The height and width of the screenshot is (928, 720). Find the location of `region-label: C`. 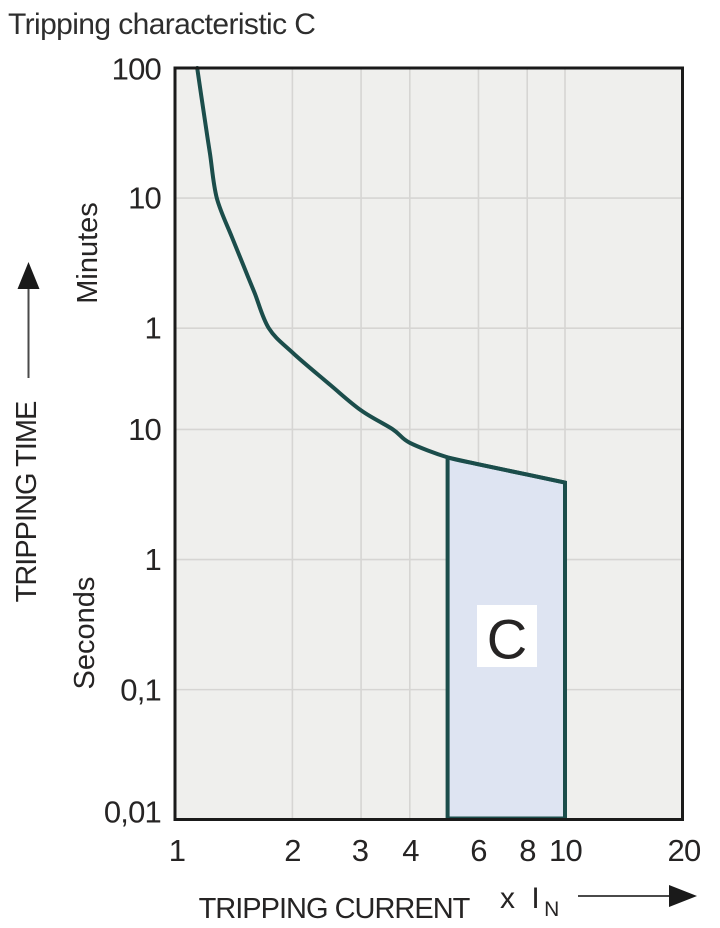

region-label: C is located at coordinates (507, 639).